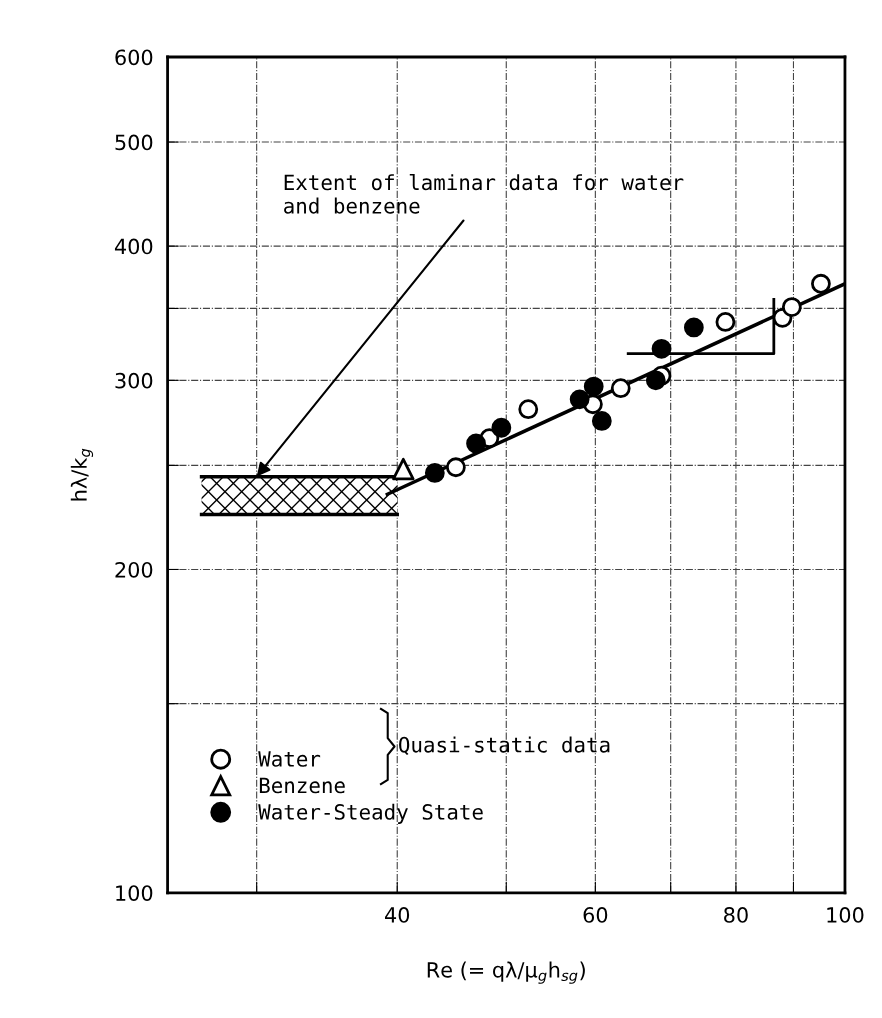  What do you see at coordinates (736, 915) in the screenshot?
I see `x-tick-label: 80` at bounding box center [736, 915].